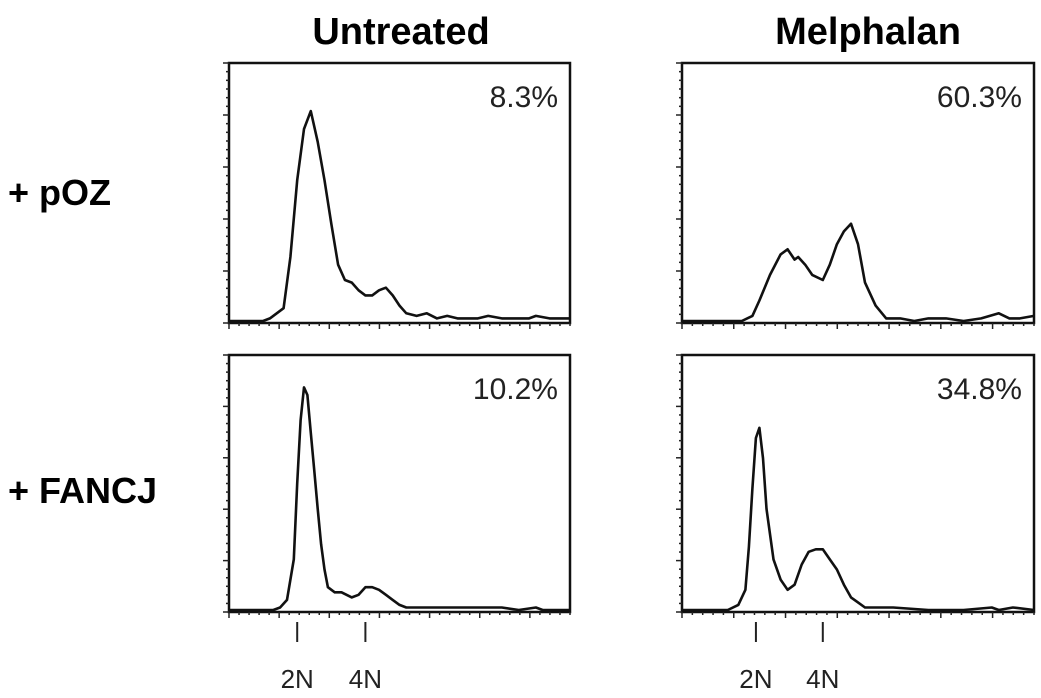  I want to click on row-label-poz: + pOZ, so click(59, 192).